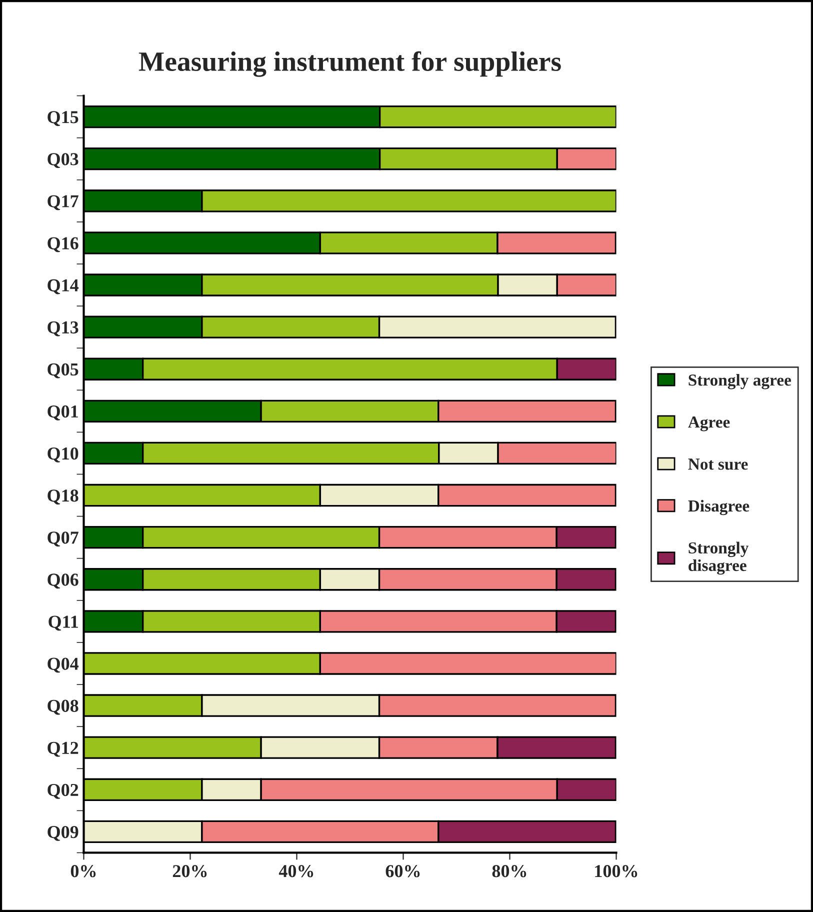 The width and height of the screenshot is (813, 912). What do you see at coordinates (63, 118) in the screenshot?
I see `y-tick-label: Q15` at bounding box center [63, 118].